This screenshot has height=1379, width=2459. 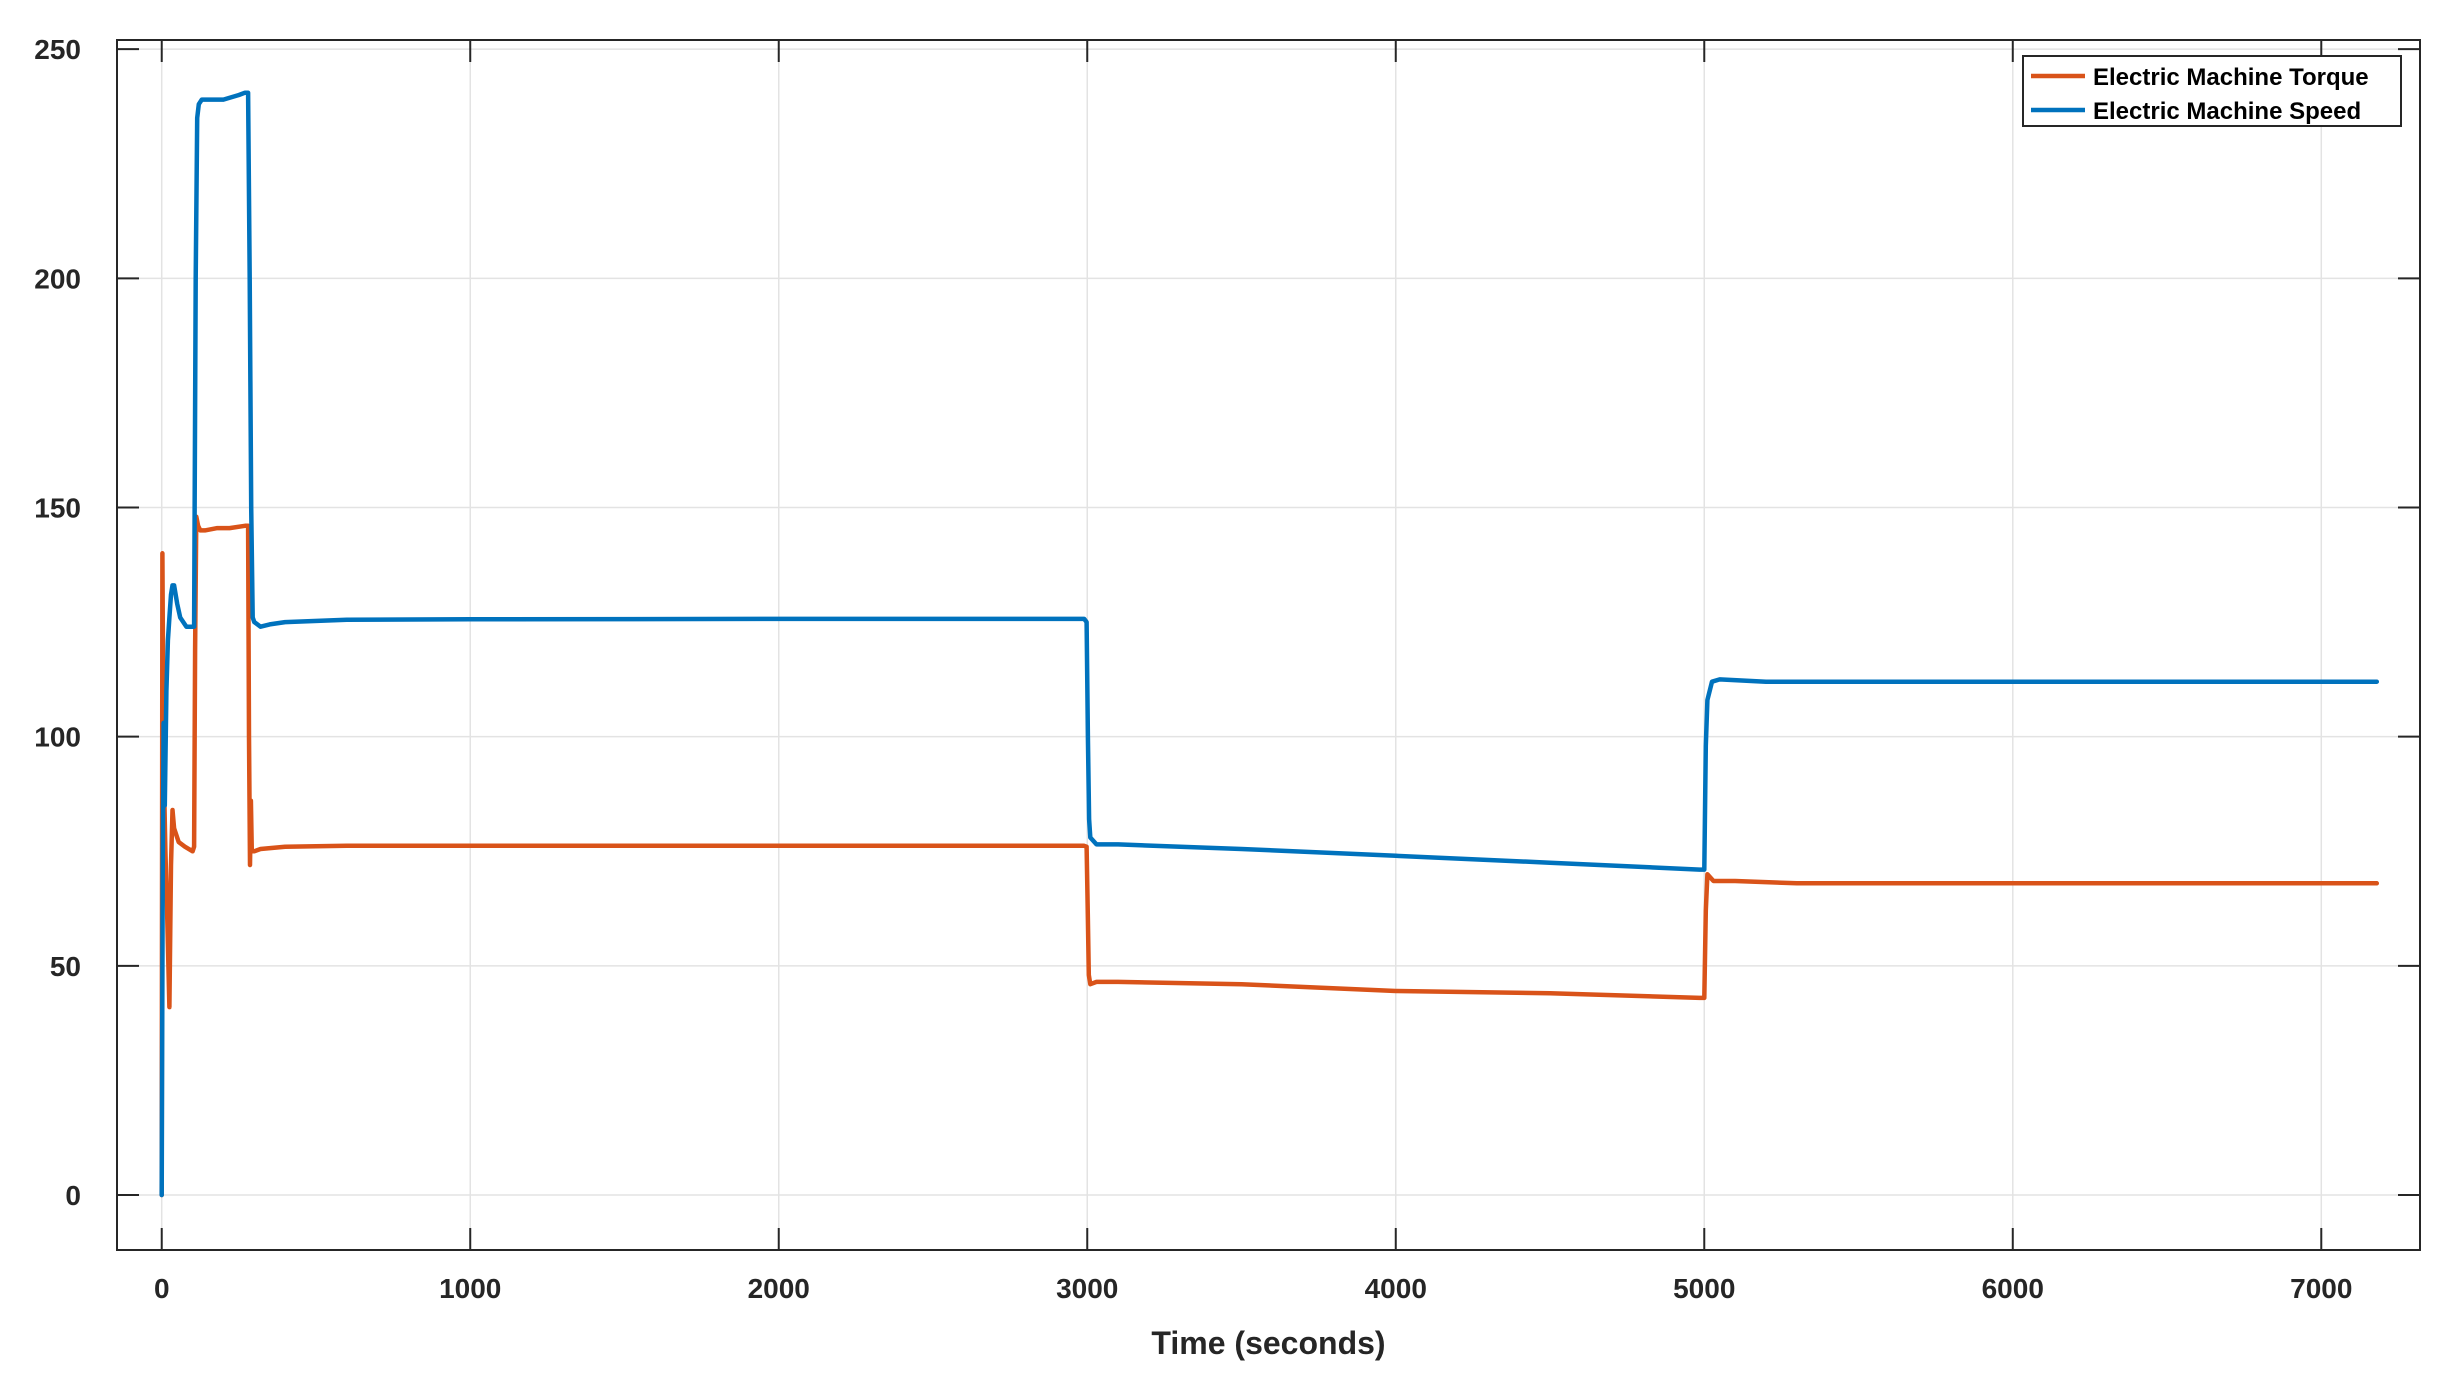 I want to click on x-tick-label: 7000, so click(x=2321, y=1288).